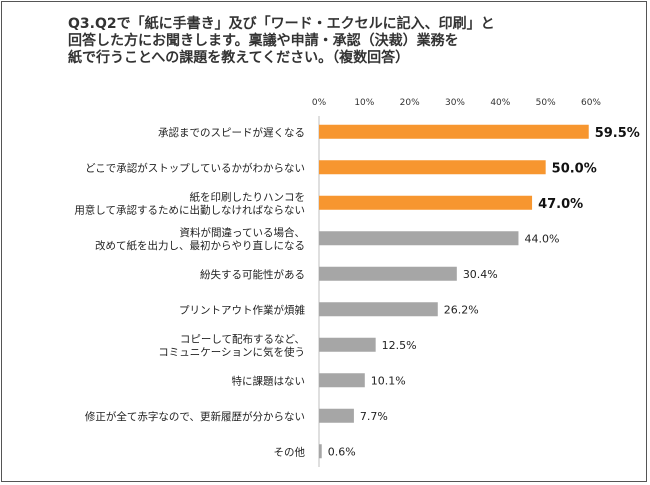 The height and width of the screenshot is (485, 650). What do you see at coordinates (541, 238) in the screenshot?
I see `value-label: 44.0%` at bounding box center [541, 238].